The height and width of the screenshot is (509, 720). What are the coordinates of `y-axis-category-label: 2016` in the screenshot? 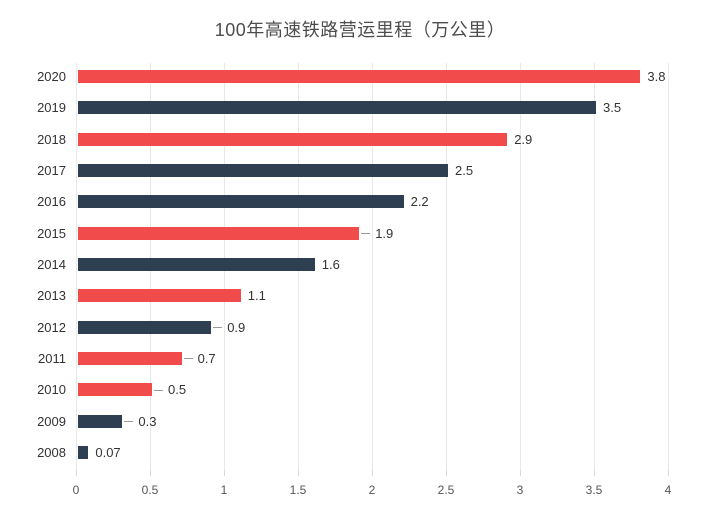 It's located at (51, 202).